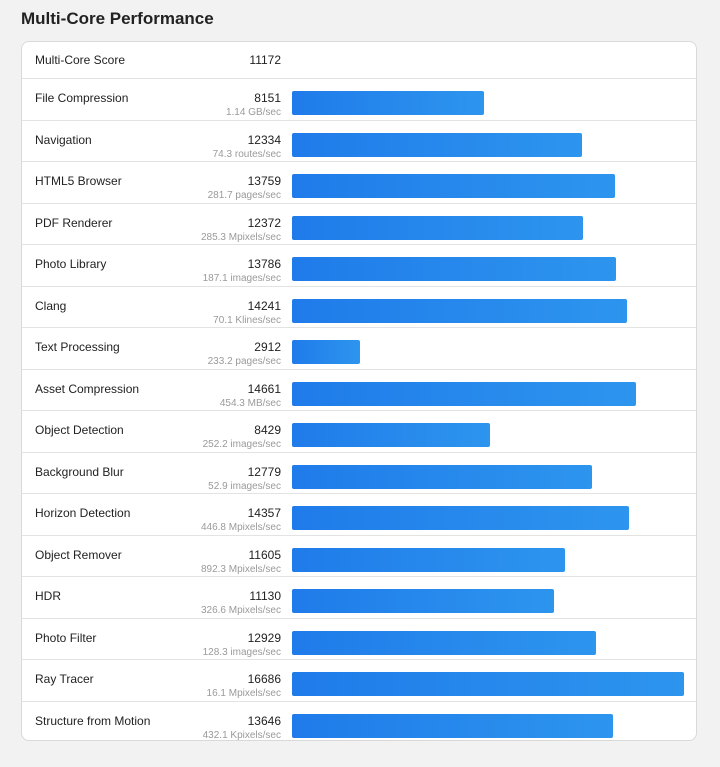  Describe the element at coordinates (243, 693) in the screenshot. I see `benchmark-rate: 16.1 Mpixels/sec` at that location.